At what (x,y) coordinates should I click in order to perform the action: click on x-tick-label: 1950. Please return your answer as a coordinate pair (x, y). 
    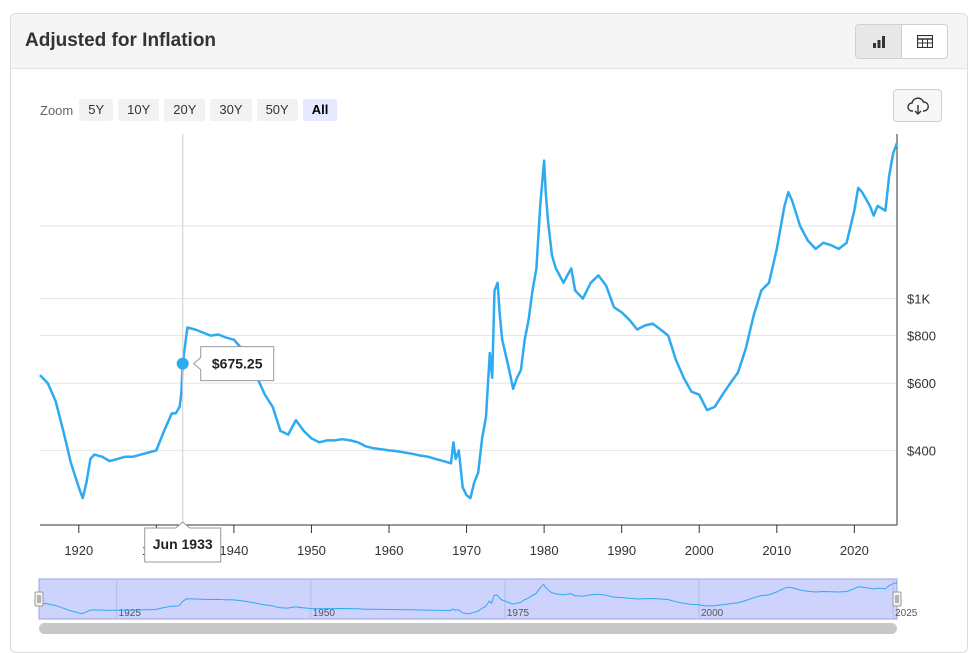
    Looking at the image, I should click on (311, 550).